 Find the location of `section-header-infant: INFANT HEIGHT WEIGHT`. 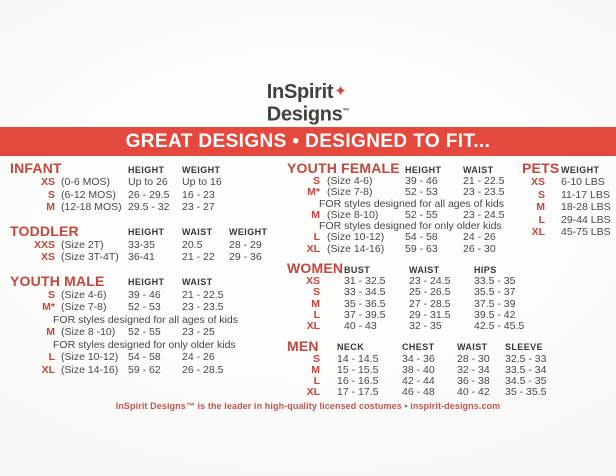

section-header-infant: INFANT HEIGHT WEIGHT is located at coordinates (146, 168).